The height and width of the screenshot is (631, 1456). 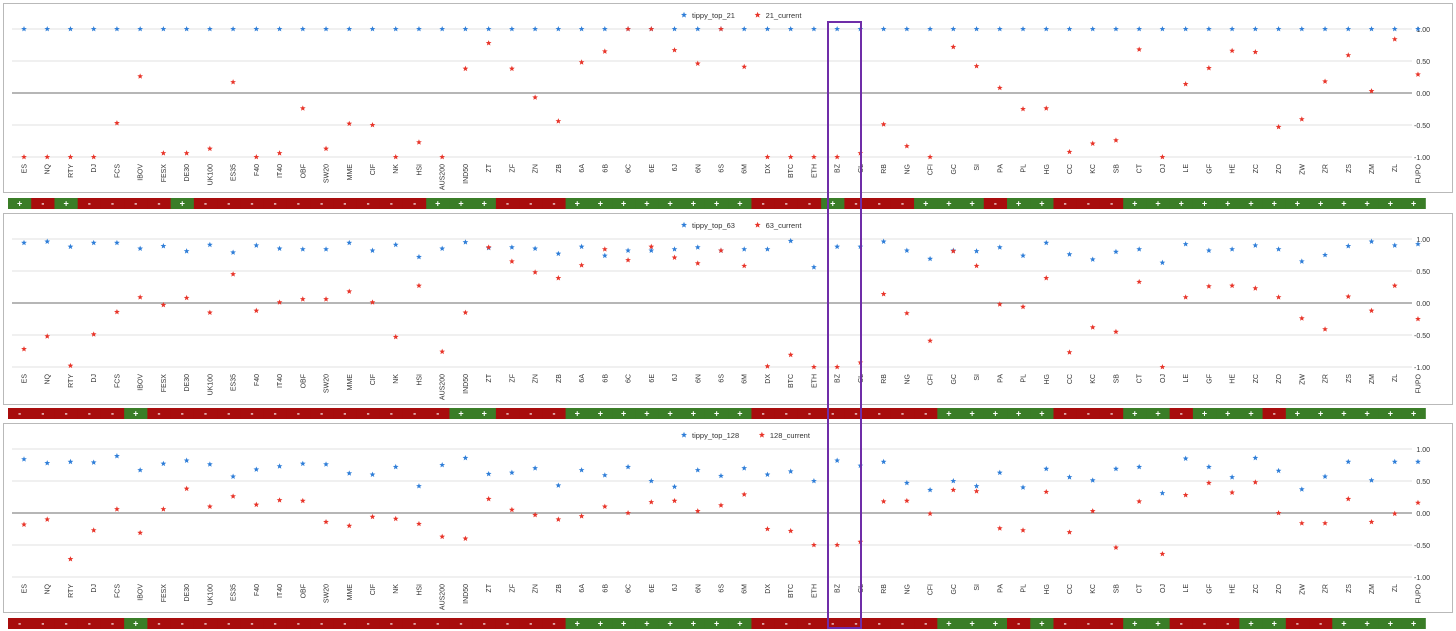 I want to click on x-tick-label: 6J, so click(x=675, y=167).